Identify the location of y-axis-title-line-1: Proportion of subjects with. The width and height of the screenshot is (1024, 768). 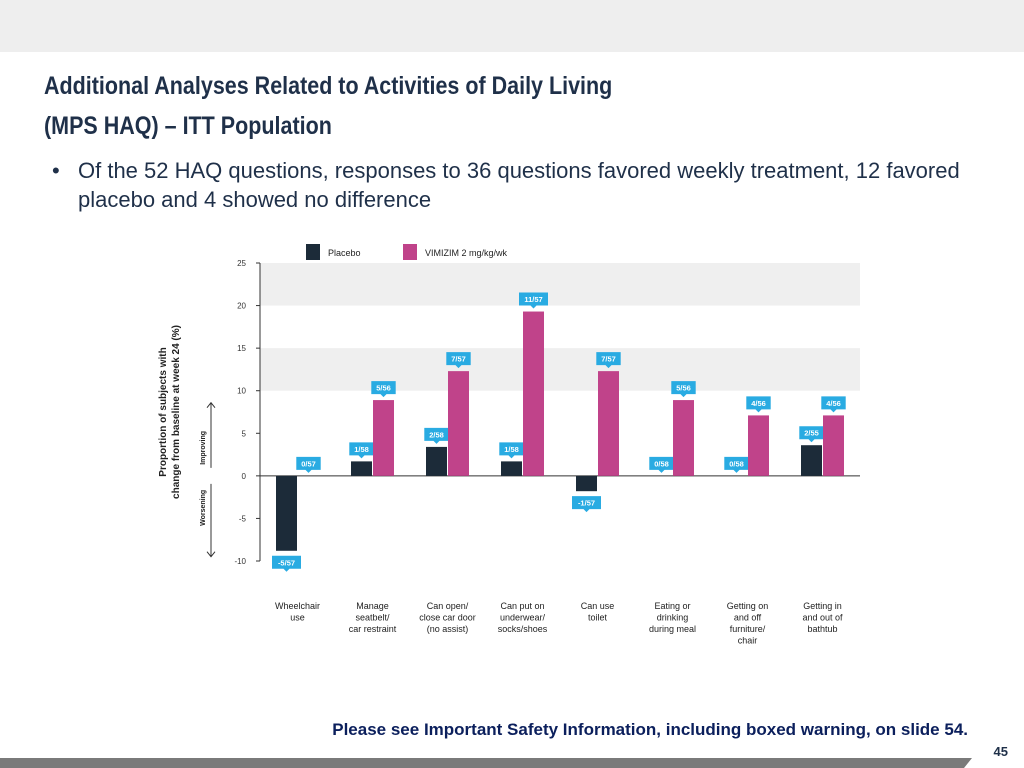
(163, 411).